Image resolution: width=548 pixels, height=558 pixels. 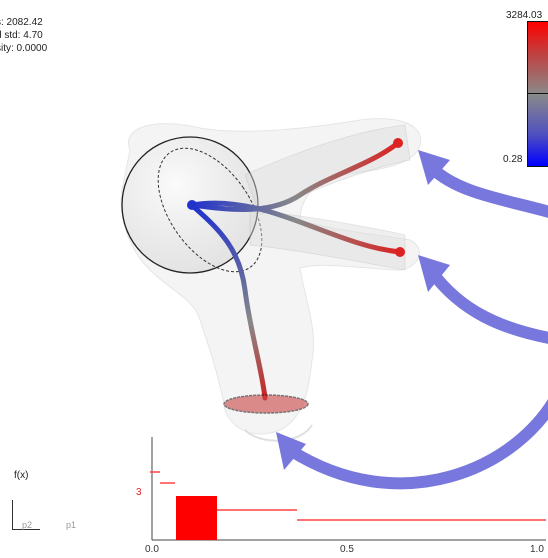 I want to click on arrow-head-bottom, so click(x=291, y=451).